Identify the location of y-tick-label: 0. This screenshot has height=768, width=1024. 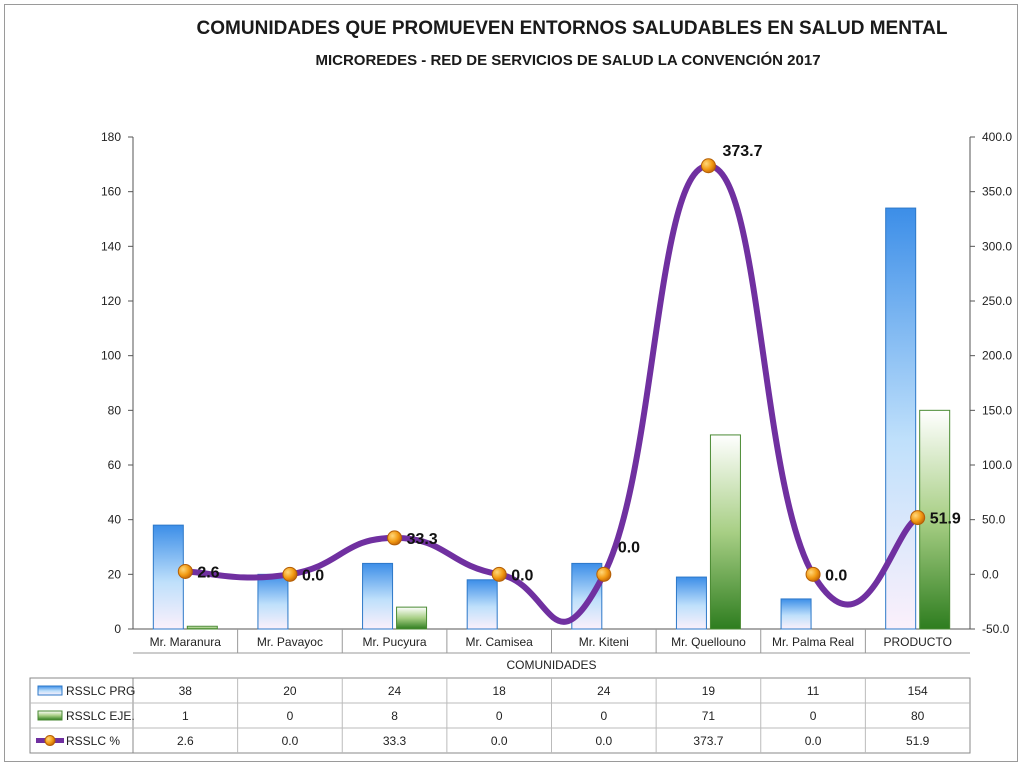
(117, 629).